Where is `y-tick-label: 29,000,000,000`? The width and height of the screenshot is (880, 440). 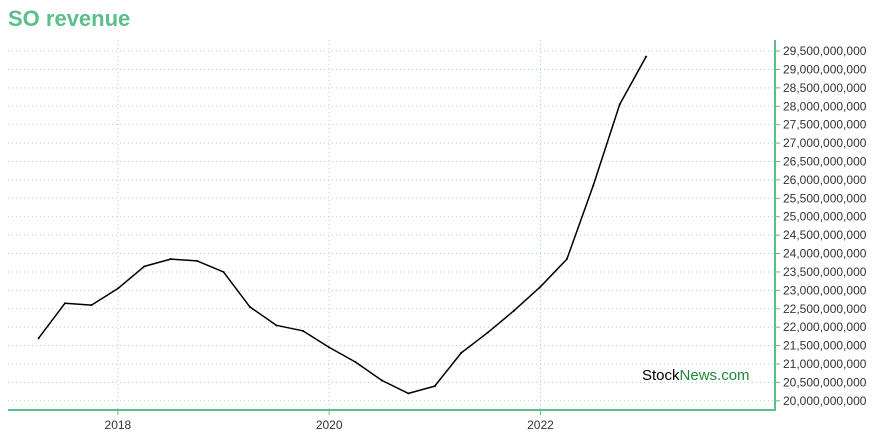
y-tick-label: 29,000,000,000 is located at coordinates (825, 69).